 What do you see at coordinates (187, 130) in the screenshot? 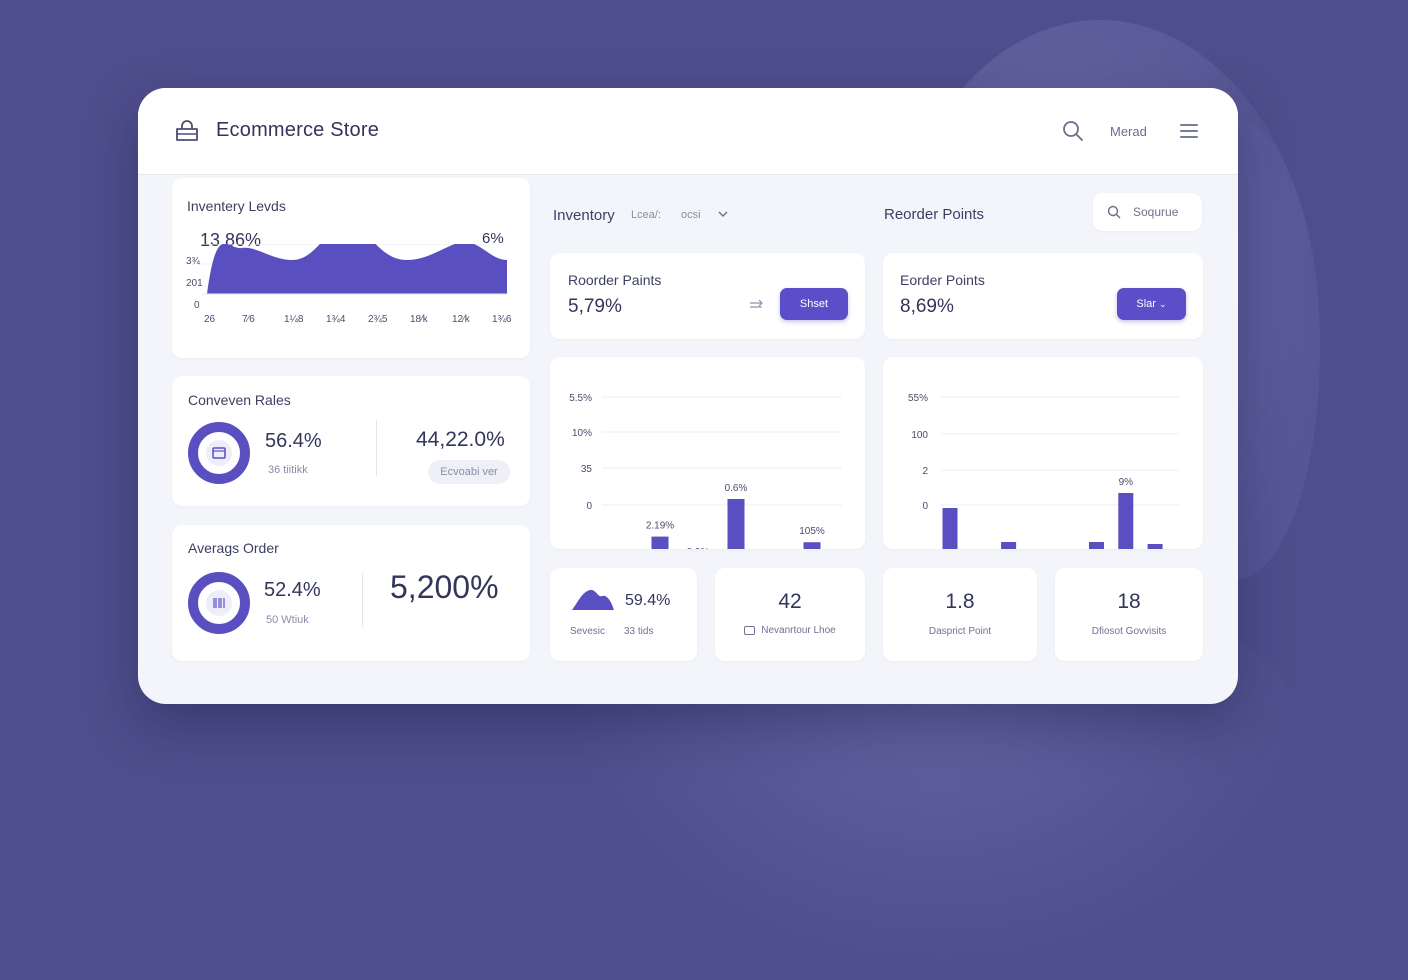
I see `shop-bag-icon` at bounding box center [187, 130].